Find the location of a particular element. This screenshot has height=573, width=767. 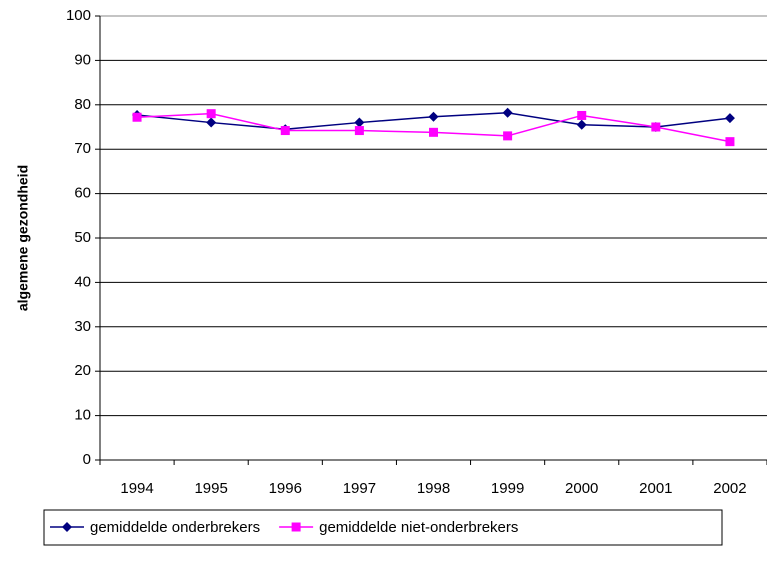

y-tick-label: 40 is located at coordinates (82, 281).